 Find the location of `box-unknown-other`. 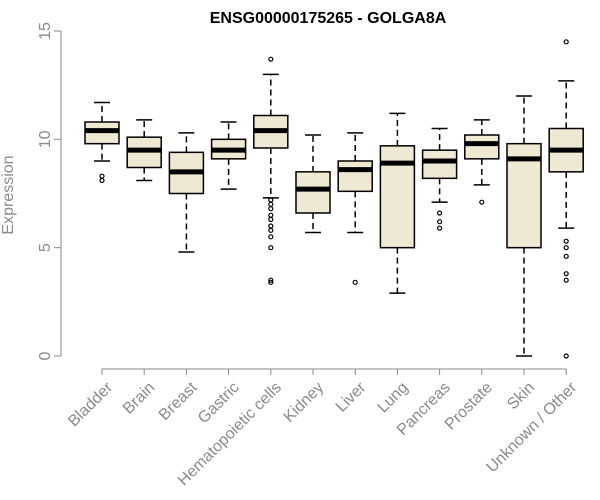

box-unknown-other is located at coordinates (566, 199).